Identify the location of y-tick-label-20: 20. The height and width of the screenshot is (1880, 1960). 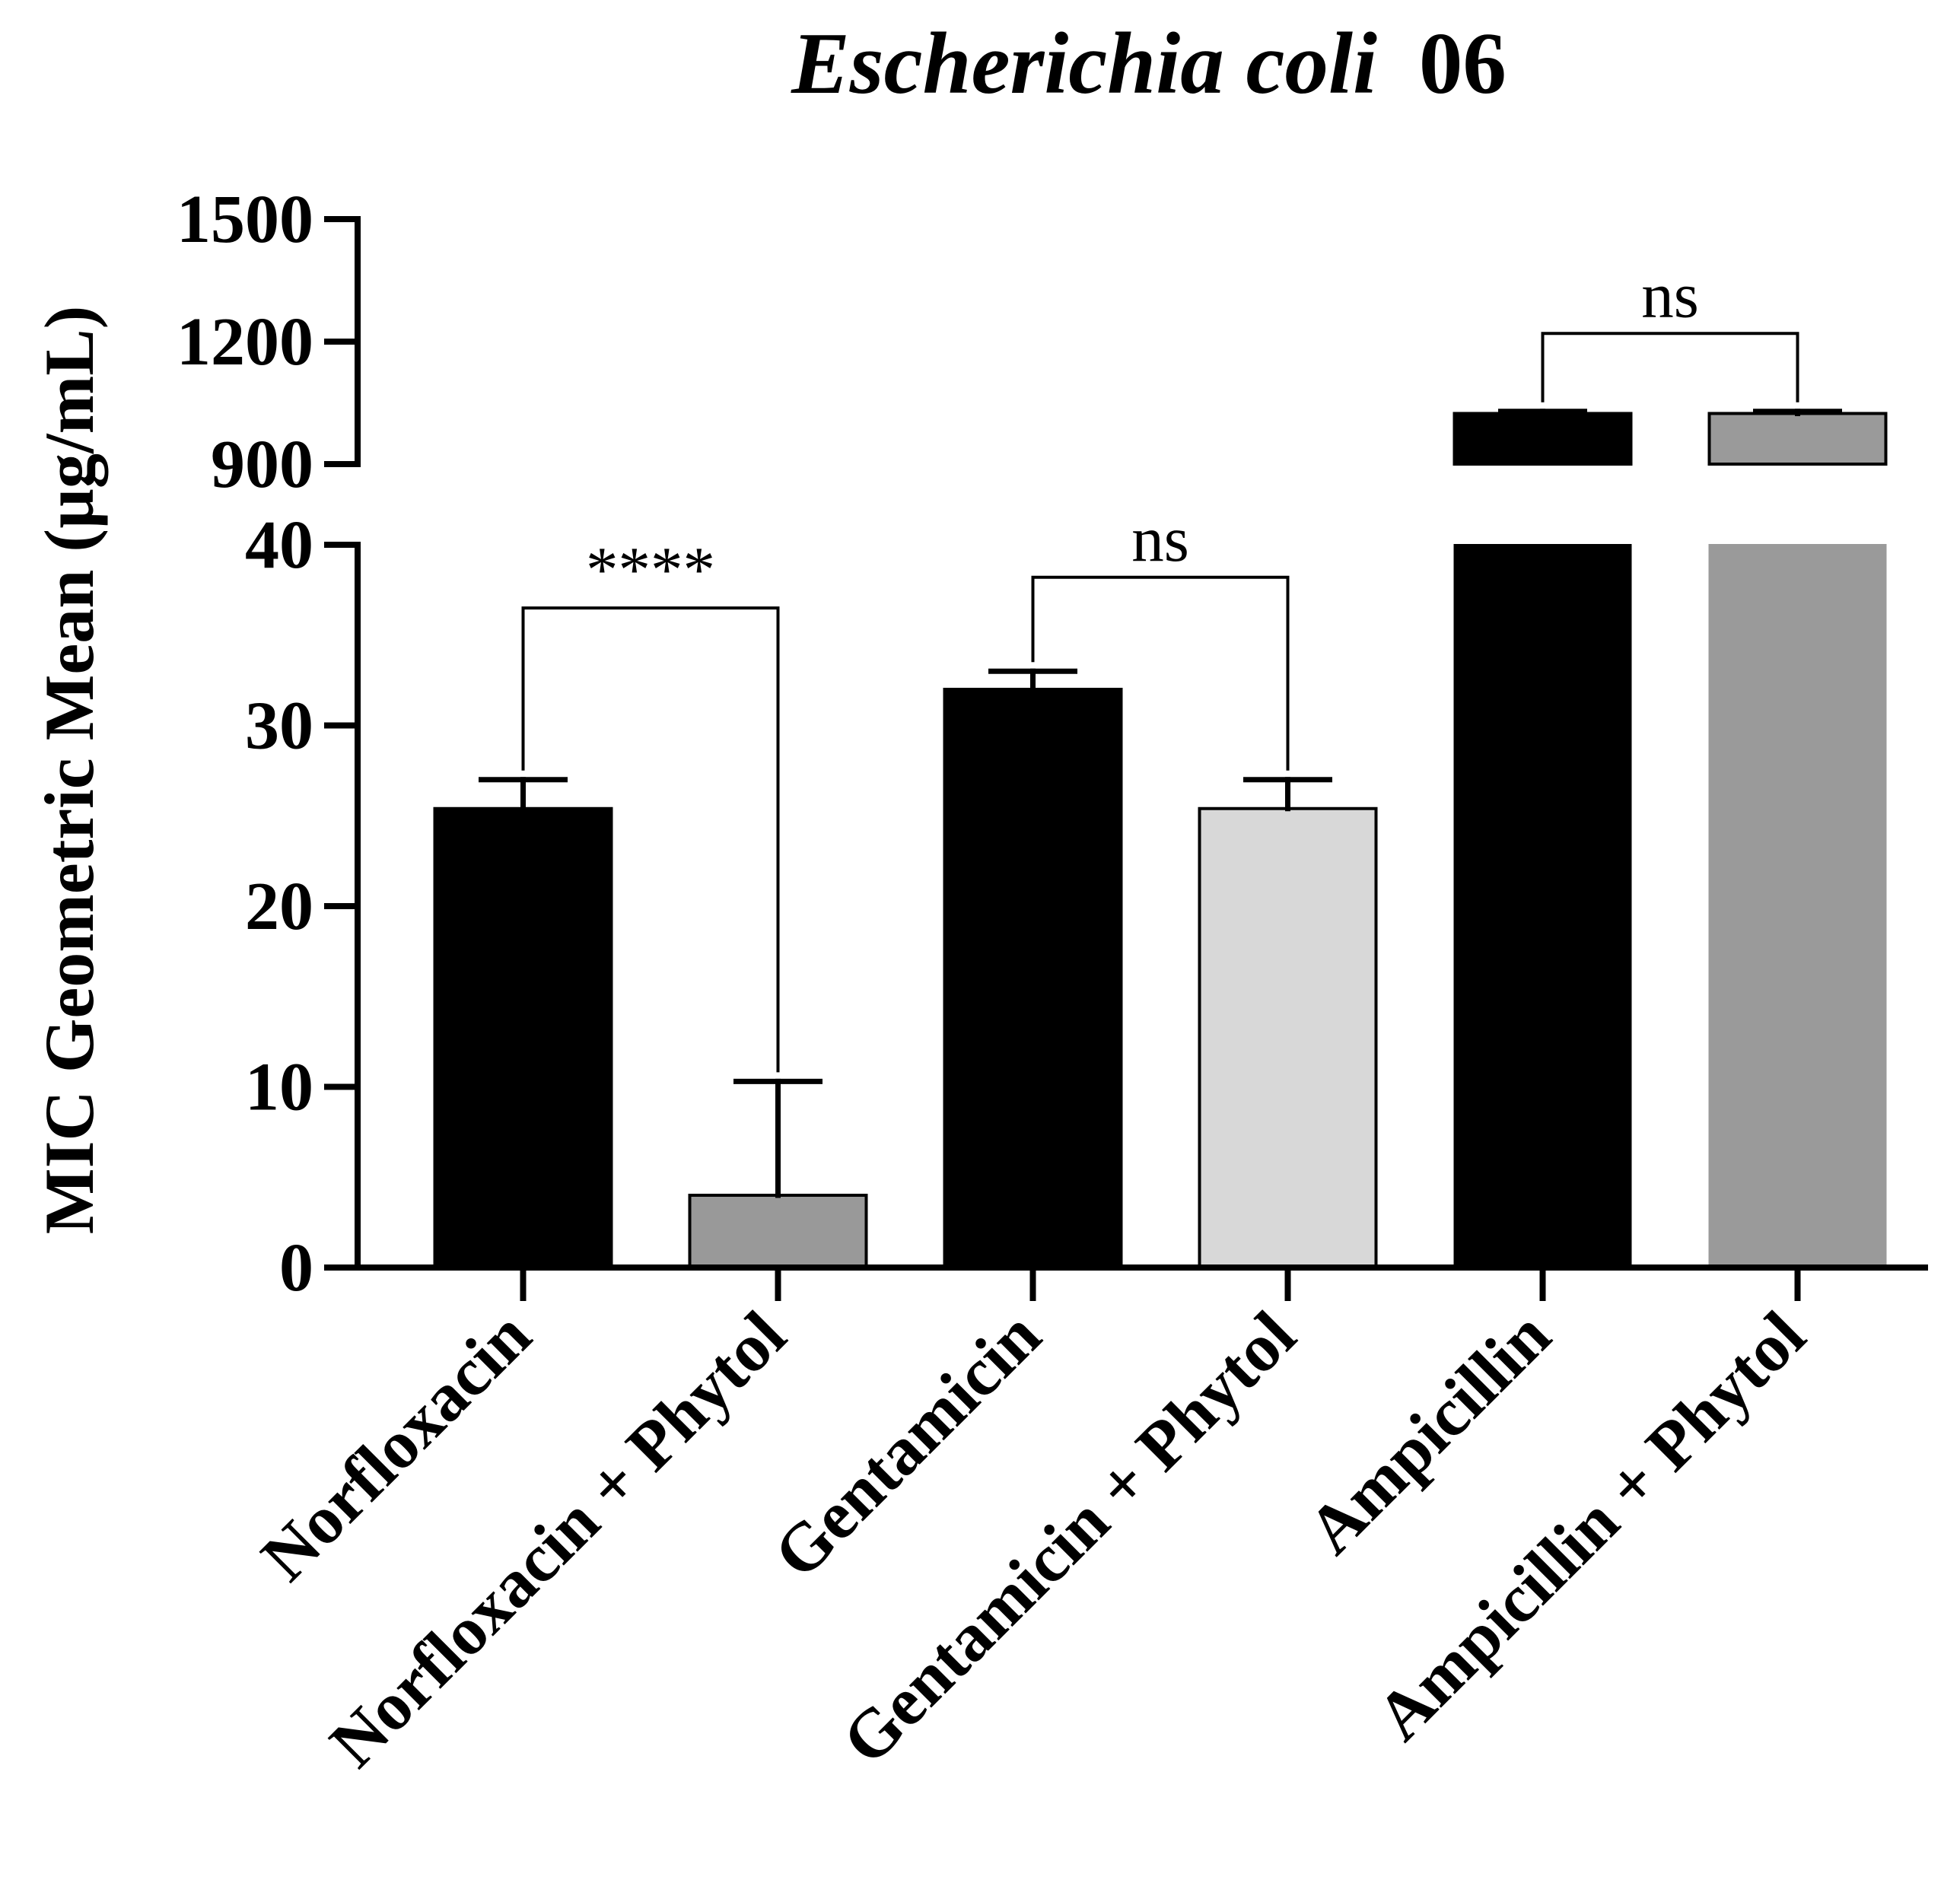
(279, 907).